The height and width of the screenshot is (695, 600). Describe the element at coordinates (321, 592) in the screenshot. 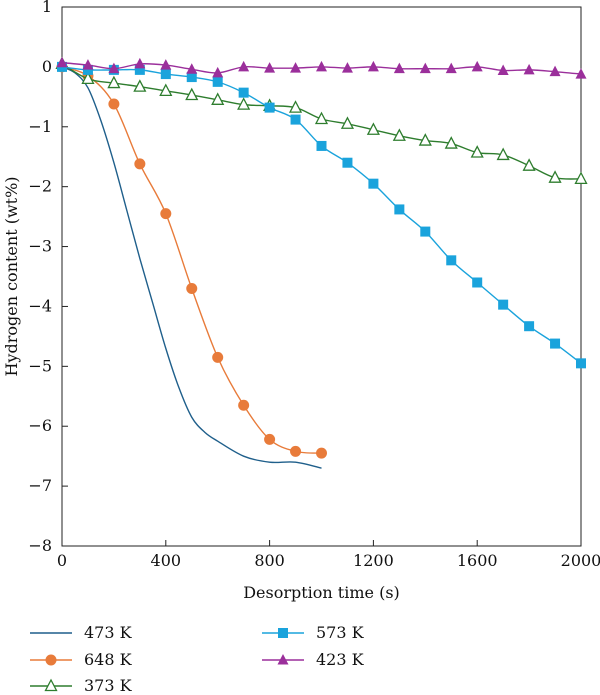

I see `x-axis-title: Desorption time (s)` at that location.